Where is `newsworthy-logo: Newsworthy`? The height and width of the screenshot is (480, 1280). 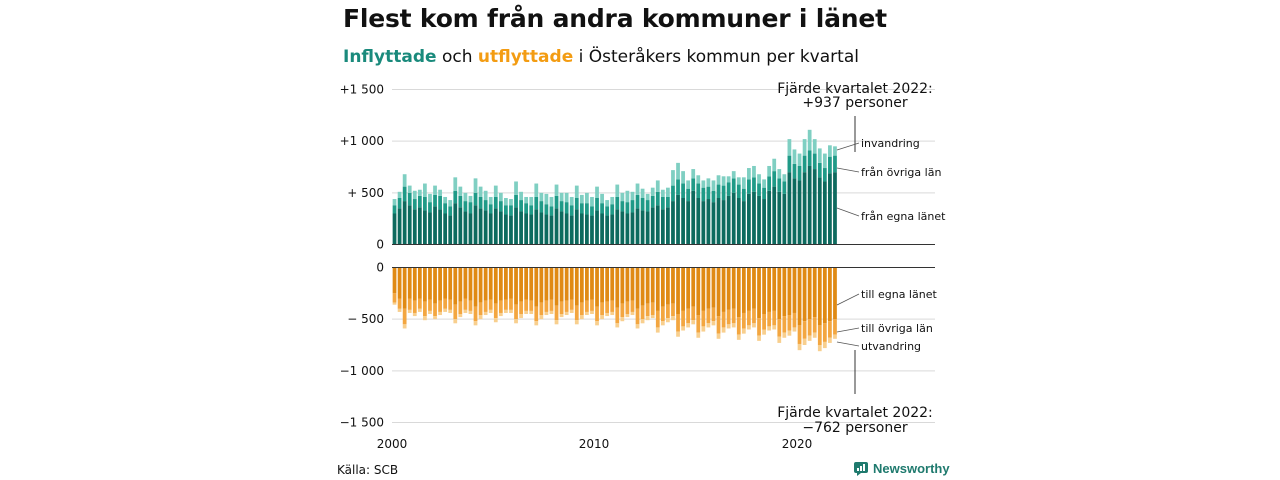
newsworthy-logo: Newsworthy is located at coordinates (902, 468).